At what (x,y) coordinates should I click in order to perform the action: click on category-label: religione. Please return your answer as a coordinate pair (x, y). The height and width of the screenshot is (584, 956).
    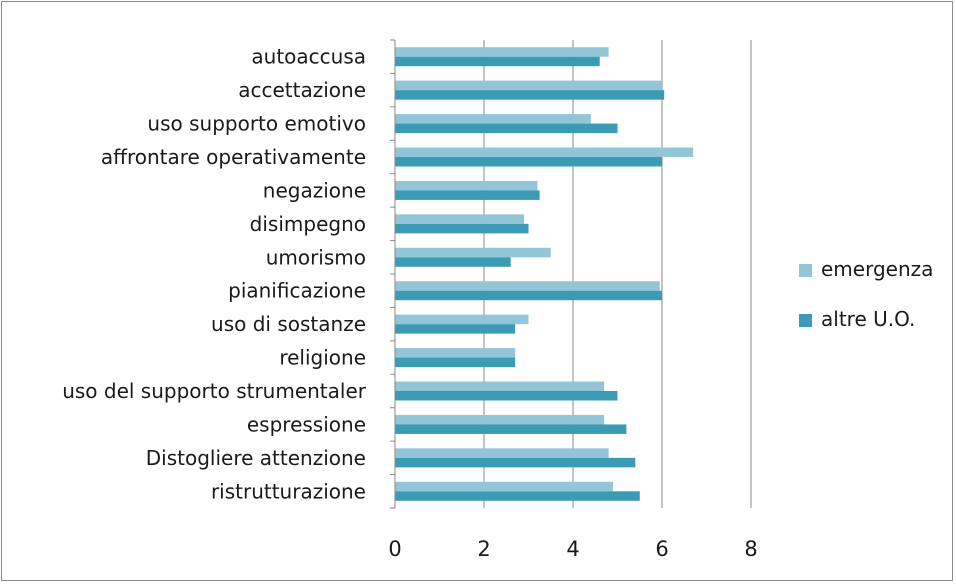
    Looking at the image, I should click on (322, 358).